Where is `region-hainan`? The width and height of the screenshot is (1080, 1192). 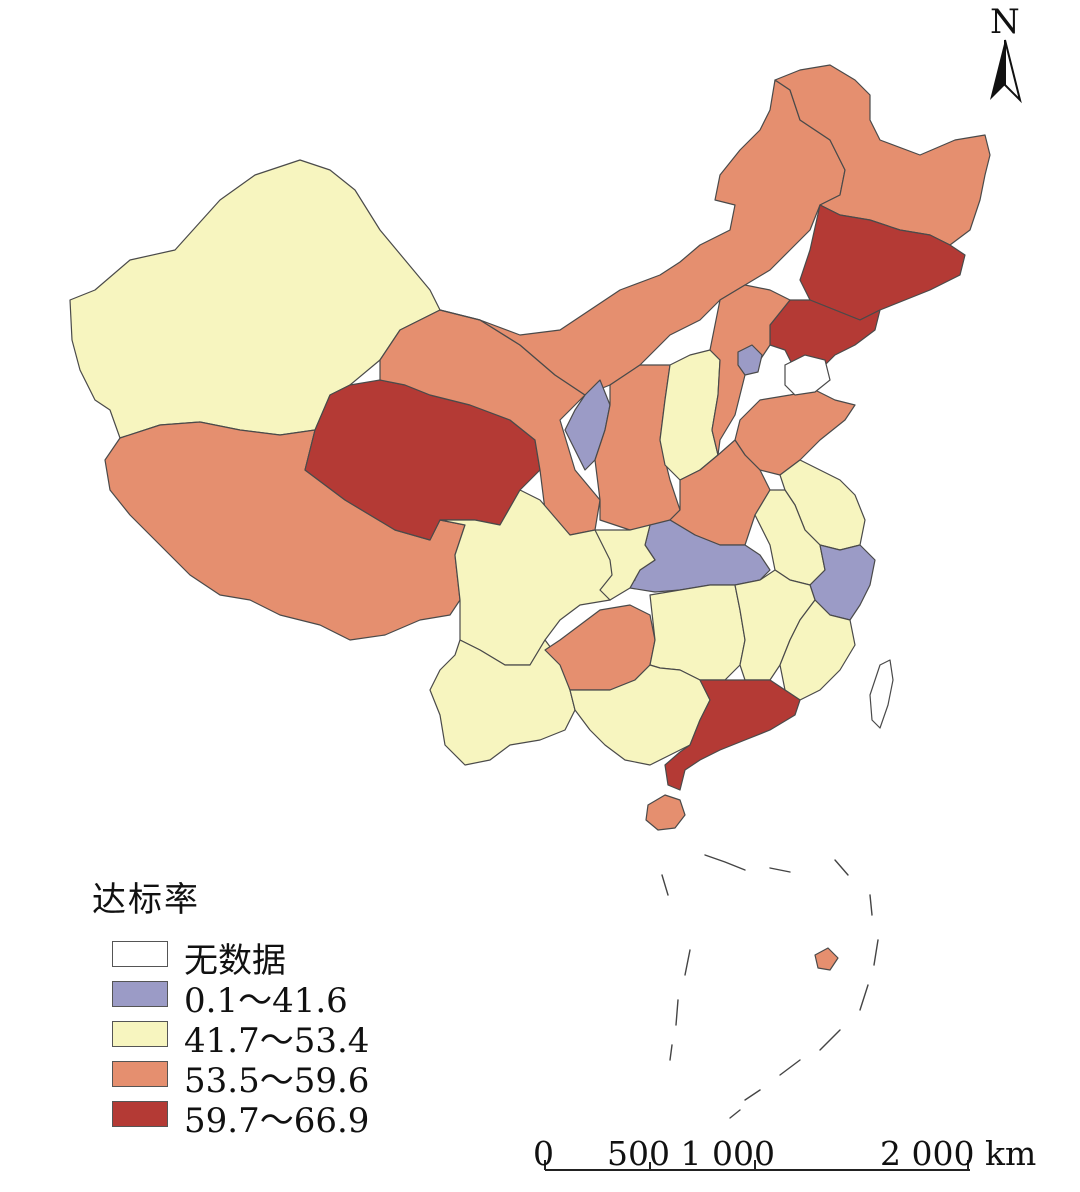
region-hainan is located at coordinates (665, 812).